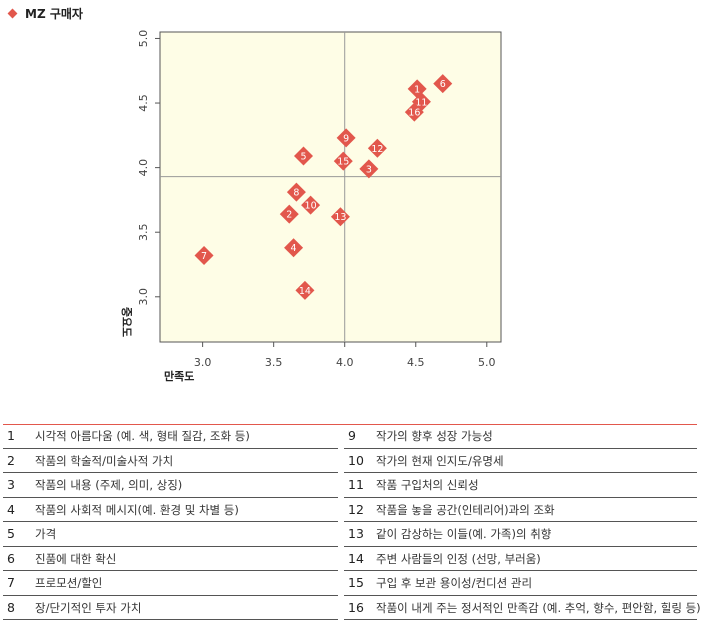  I want to click on chart-title: MZ 구매자, so click(45, 13).